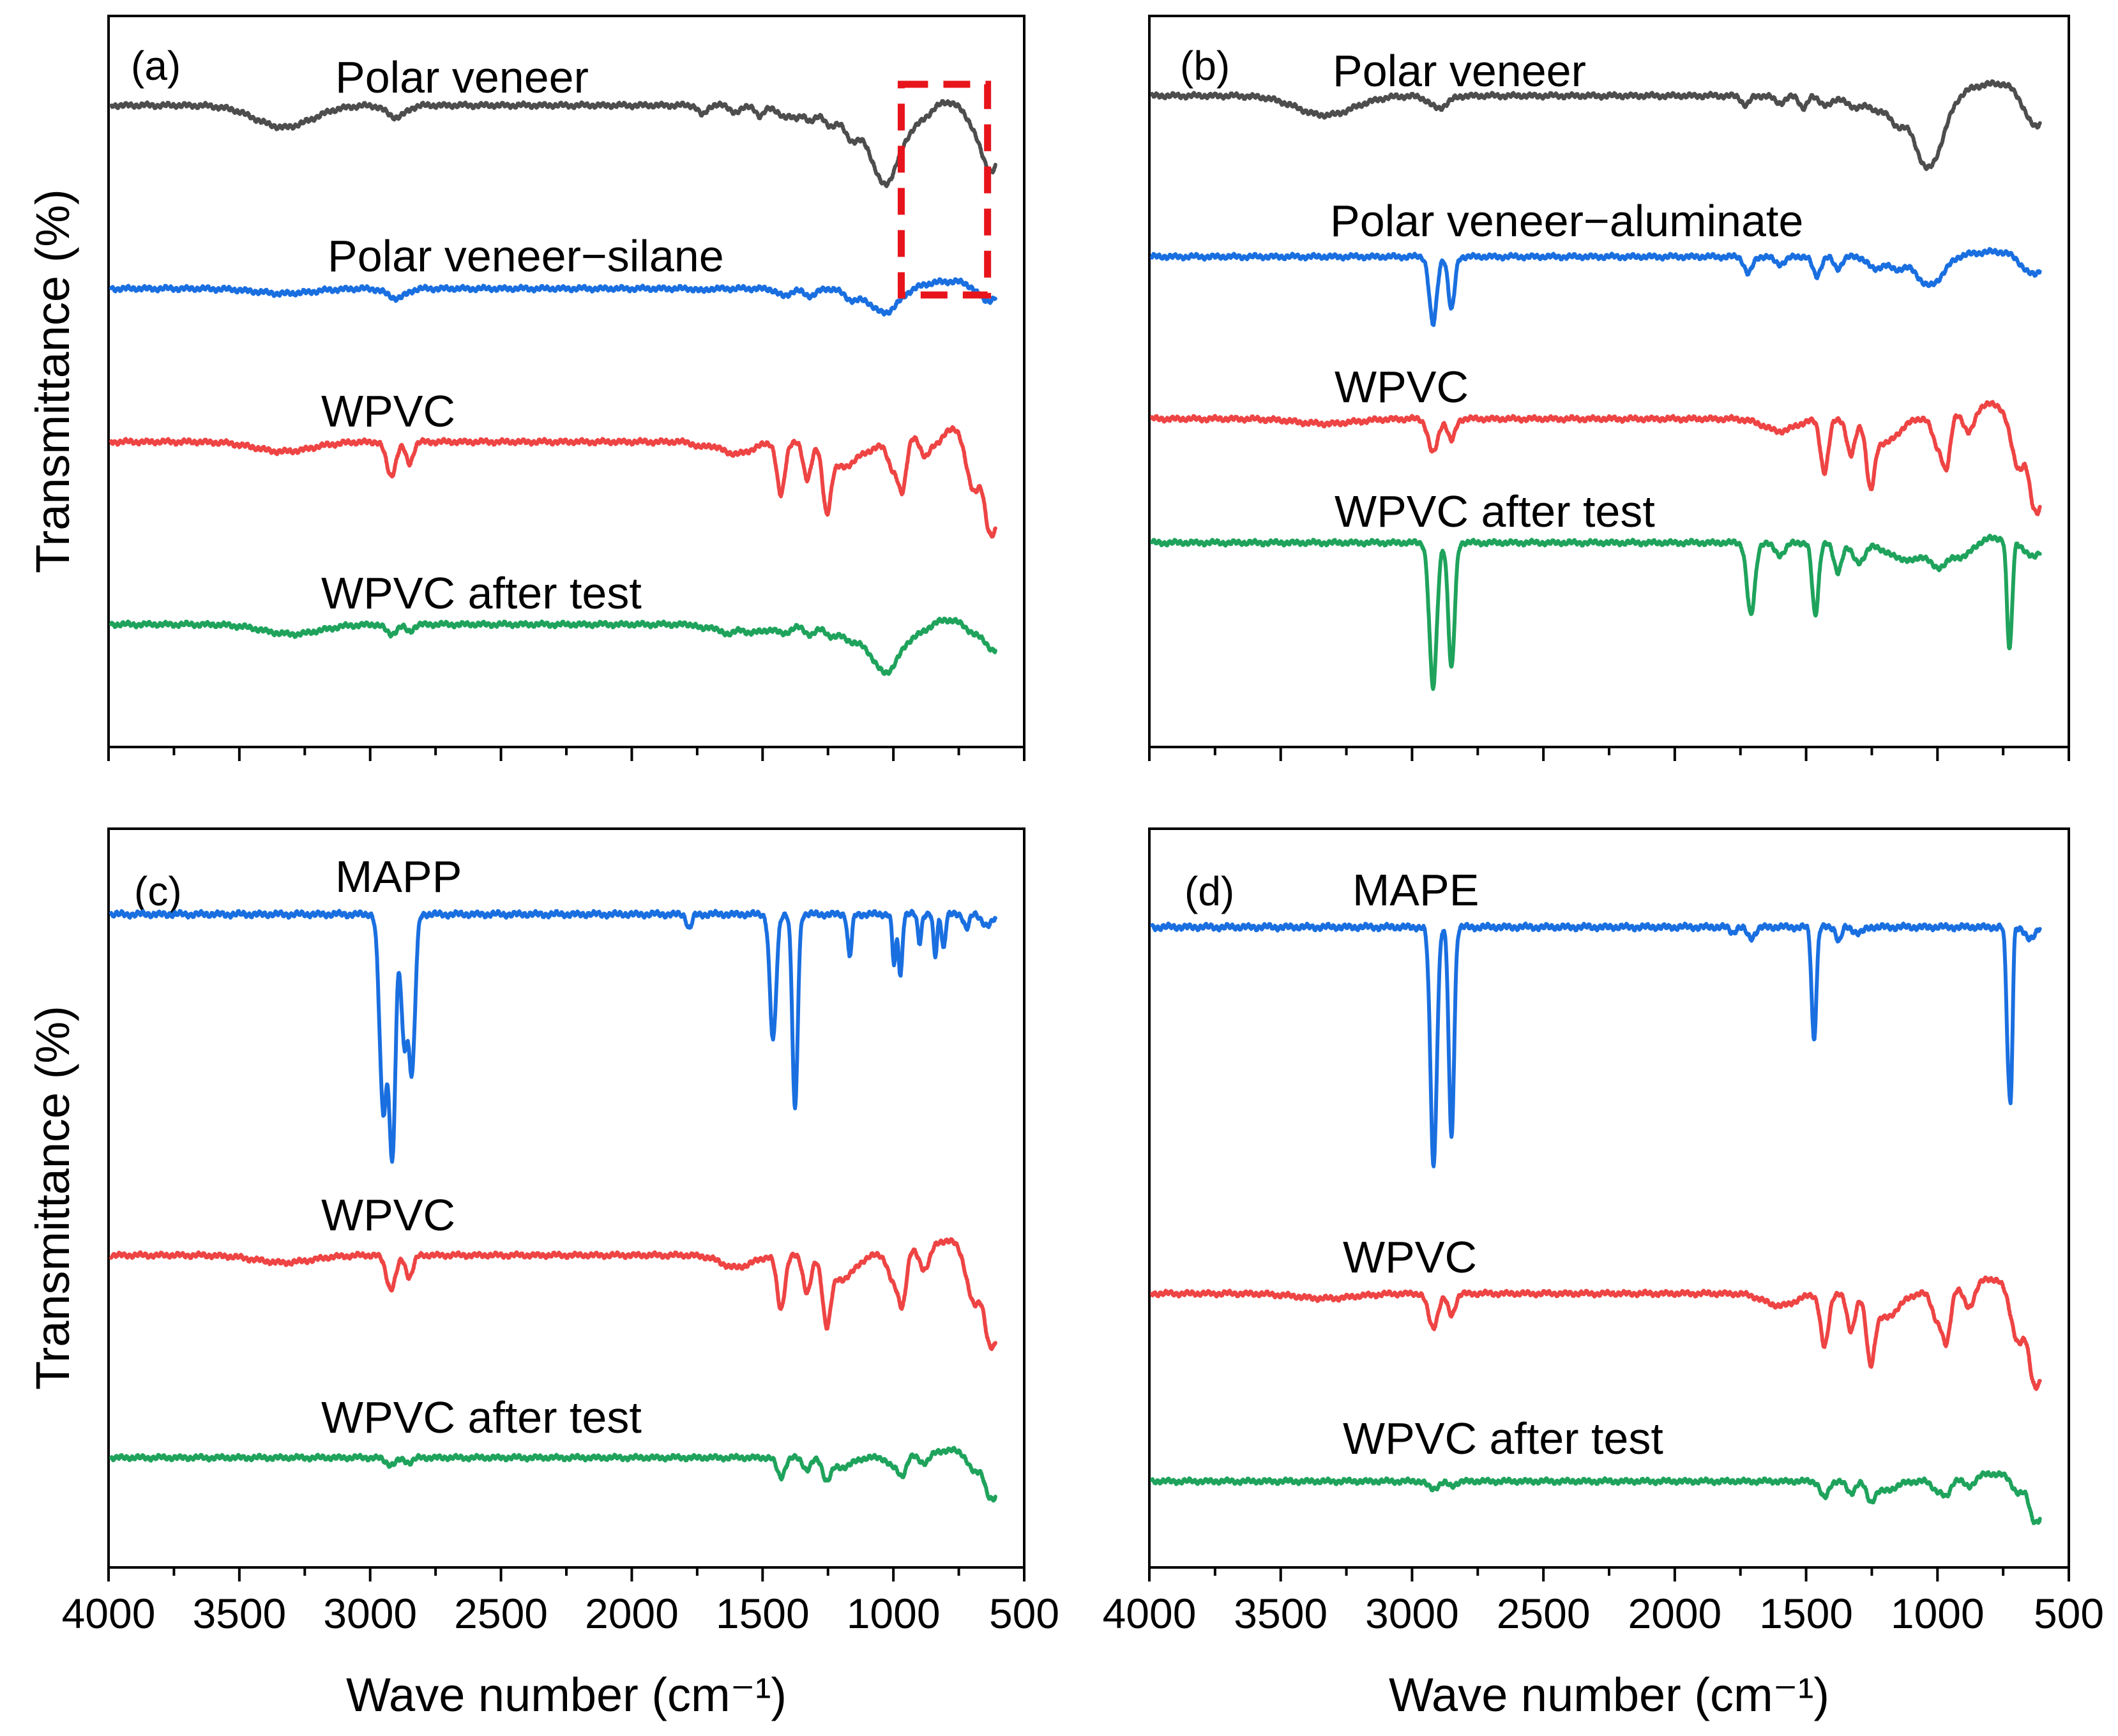  What do you see at coordinates (1415, 890) in the screenshot?
I see `series-label: MAPE` at bounding box center [1415, 890].